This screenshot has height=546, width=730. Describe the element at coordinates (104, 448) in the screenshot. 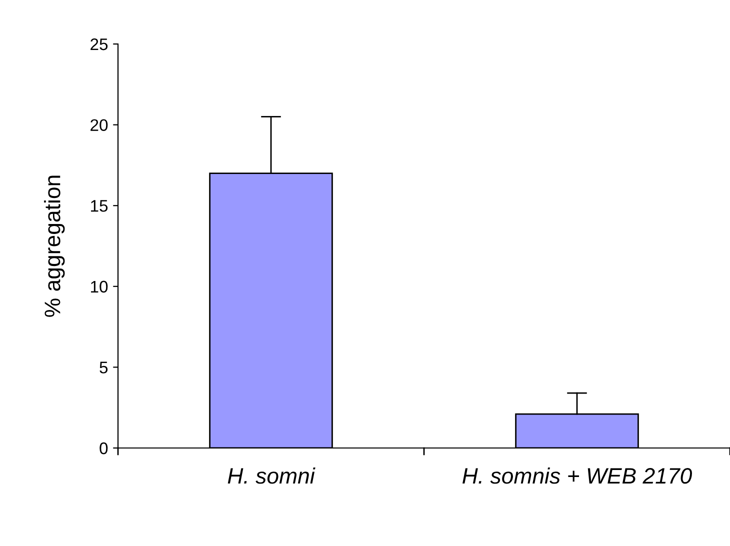

I see `y-tick-label: 0` at that location.